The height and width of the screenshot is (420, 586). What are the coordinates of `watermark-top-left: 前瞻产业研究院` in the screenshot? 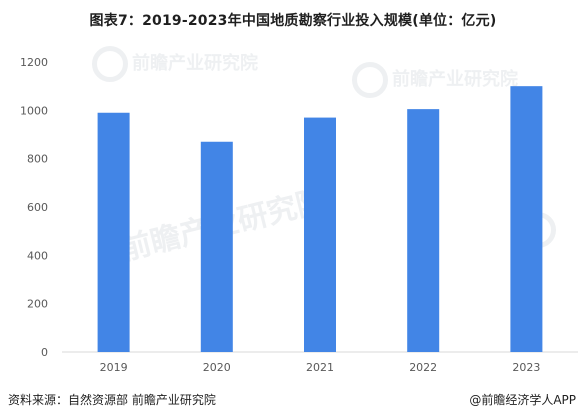 It's located at (175, 64).